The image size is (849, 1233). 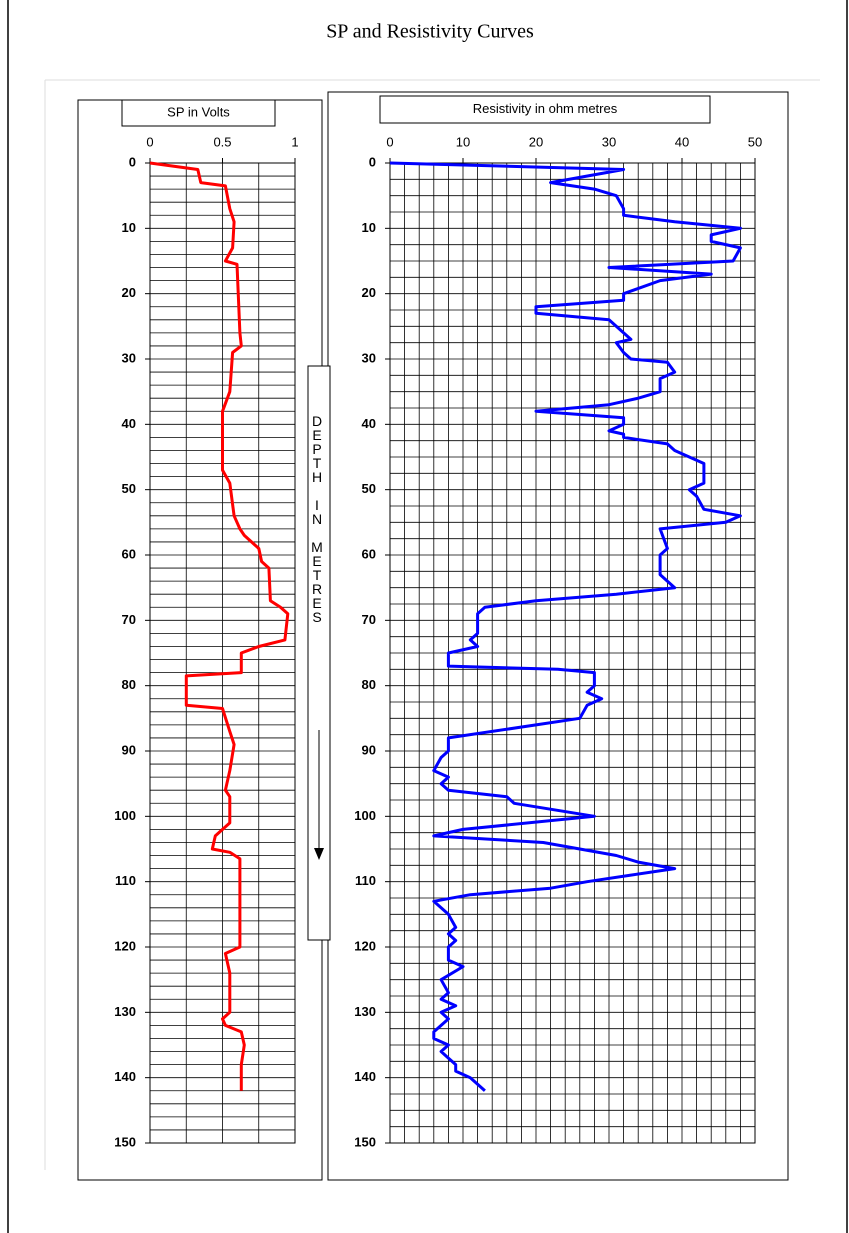 What do you see at coordinates (609, 141) in the screenshot?
I see `x-tick-label: 30` at bounding box center [609, 141].